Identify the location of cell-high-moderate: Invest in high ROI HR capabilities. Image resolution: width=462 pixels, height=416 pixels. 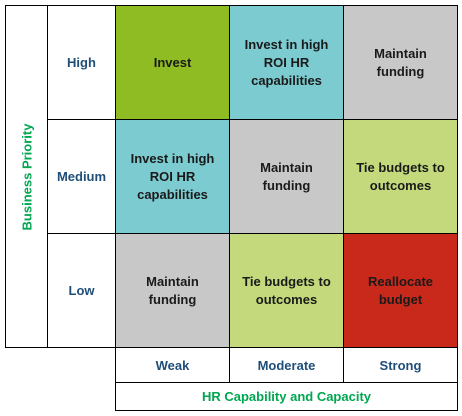
(286, 62).